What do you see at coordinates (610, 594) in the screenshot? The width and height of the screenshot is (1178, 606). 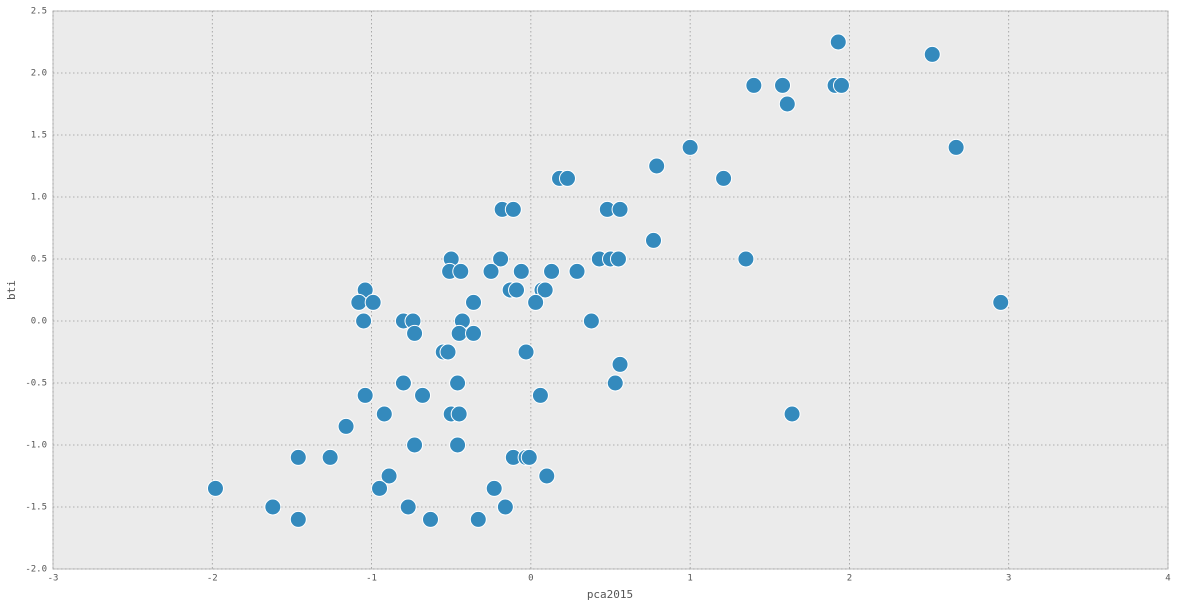 I see `x-axis-label: pca2015` at bounding box center [610, 594].